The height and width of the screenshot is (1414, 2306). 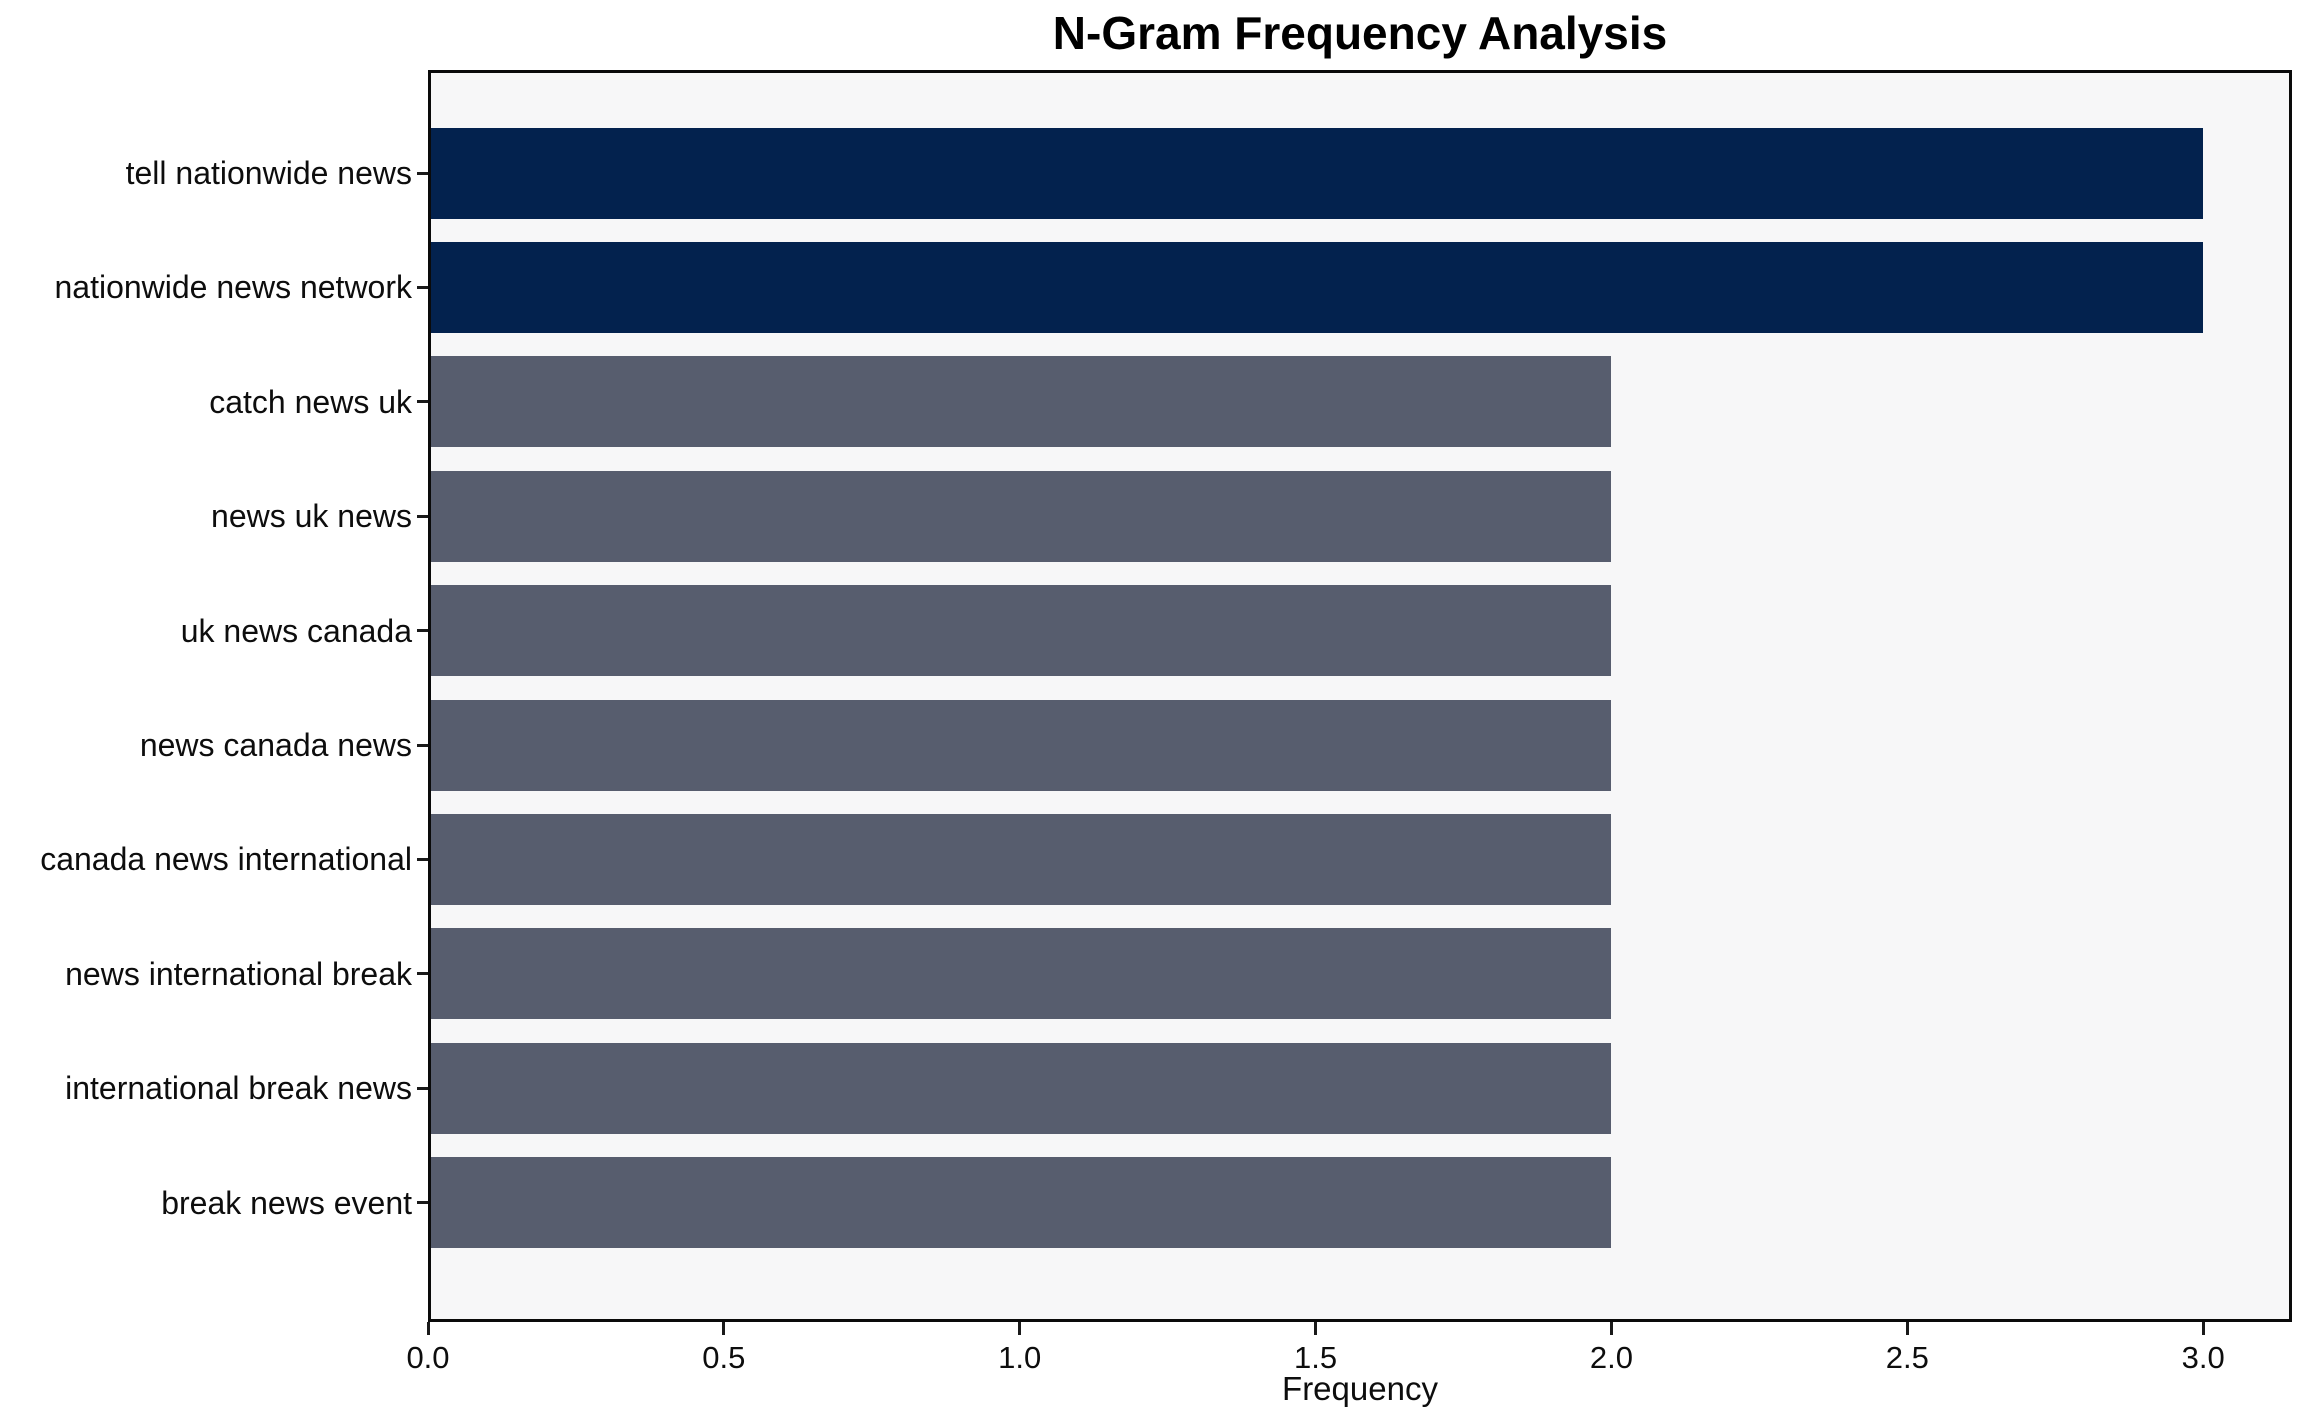 I want to click on x-tick-label: 2.5, so click(x=1907, y=1357).